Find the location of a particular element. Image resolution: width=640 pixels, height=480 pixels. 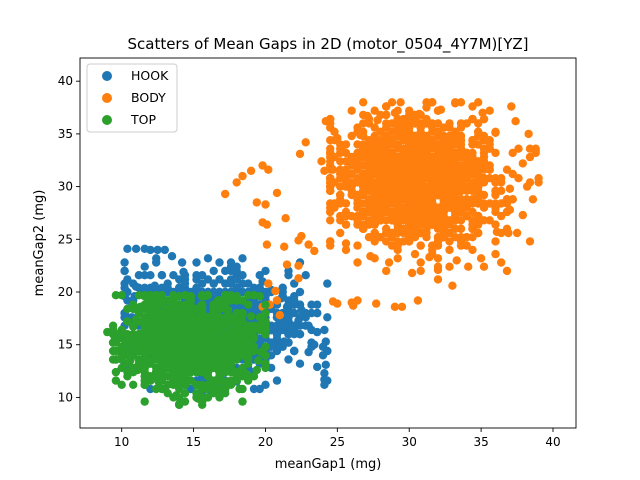

y-tick-label: 40 is located at coordinates (65, 81).